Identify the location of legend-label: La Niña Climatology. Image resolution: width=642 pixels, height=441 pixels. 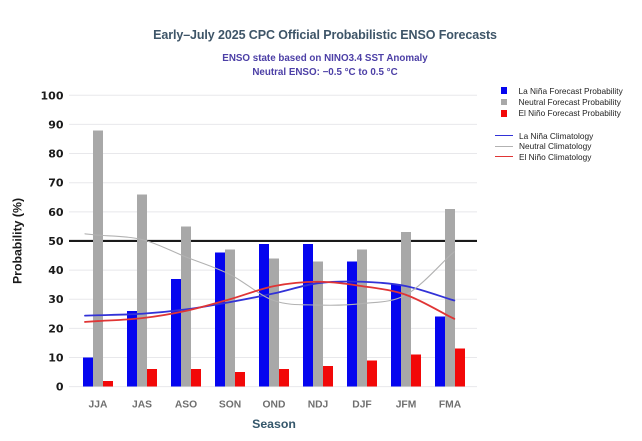
(556, 135).